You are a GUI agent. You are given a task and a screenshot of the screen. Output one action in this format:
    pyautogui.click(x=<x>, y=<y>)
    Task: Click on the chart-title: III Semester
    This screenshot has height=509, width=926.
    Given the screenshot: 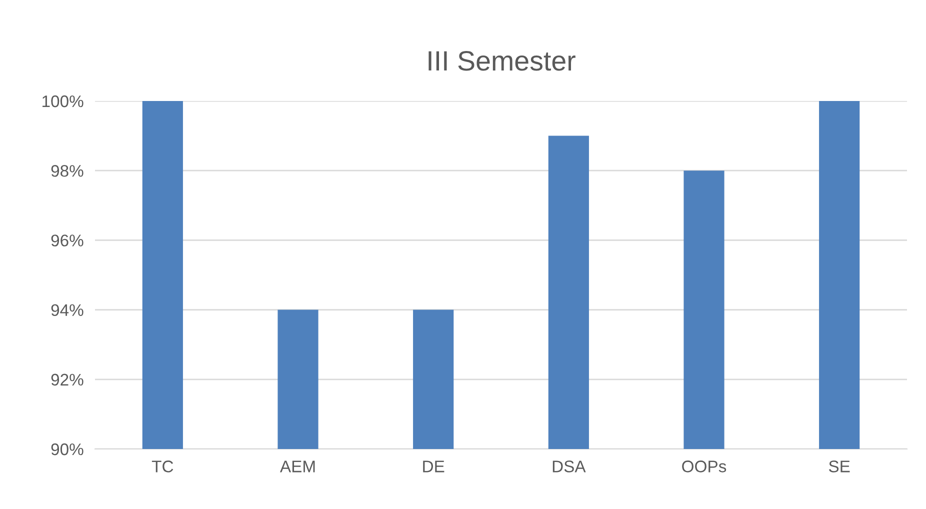 What is the action you would take?
    pyautogui.click(x=502, y=61)
    